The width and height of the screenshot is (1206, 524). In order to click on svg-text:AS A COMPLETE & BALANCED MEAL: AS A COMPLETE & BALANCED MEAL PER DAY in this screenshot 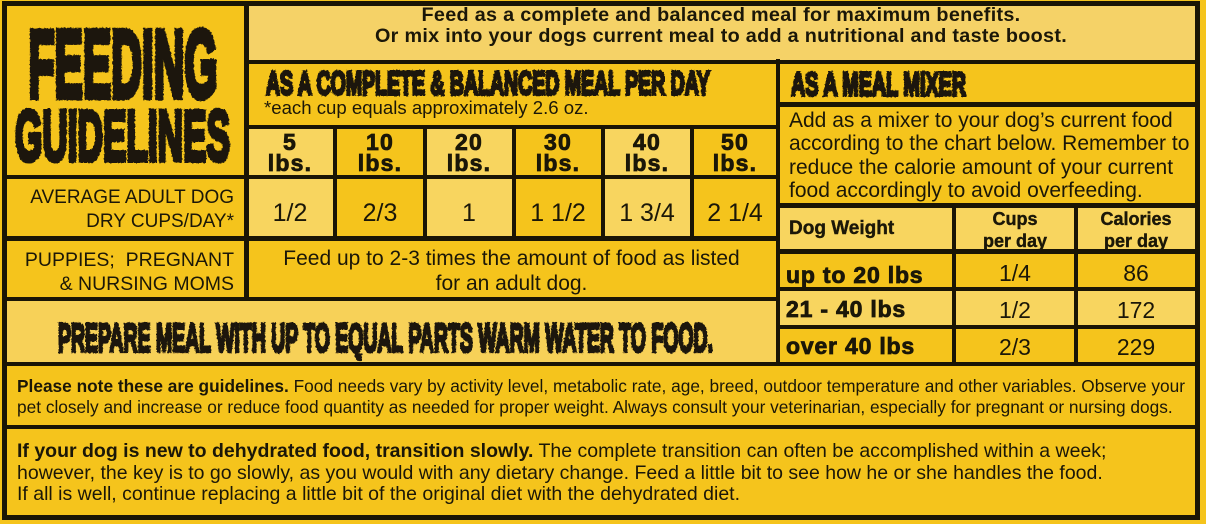, I will do `click(488, 83)`.